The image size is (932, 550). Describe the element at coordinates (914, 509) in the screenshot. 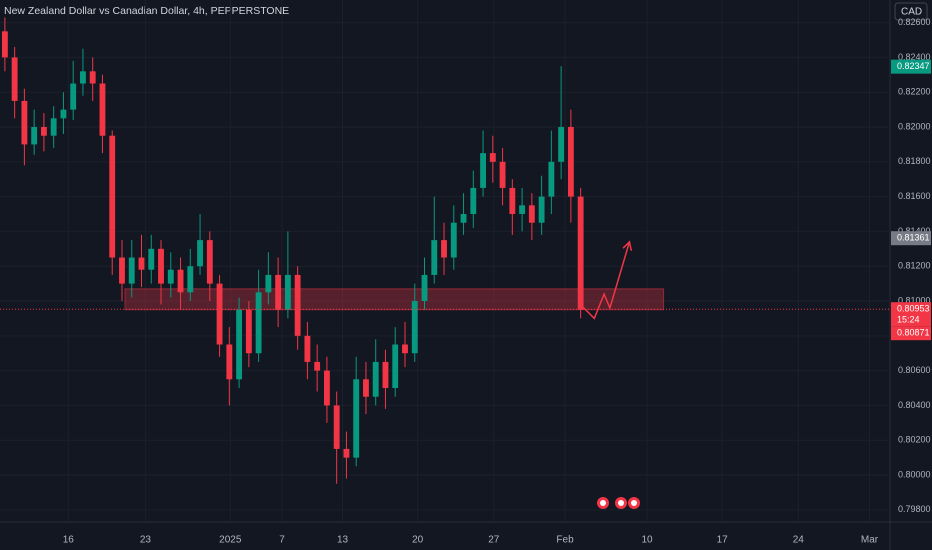

I see `y-tick-label: 0.79800` at that location.